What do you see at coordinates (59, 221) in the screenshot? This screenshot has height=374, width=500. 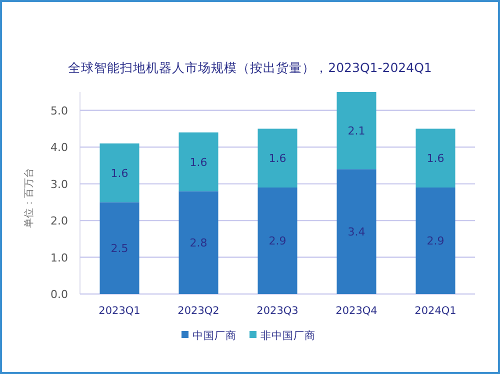 I see `y-tick-label: 2.0` at bounding box center [59, 221].